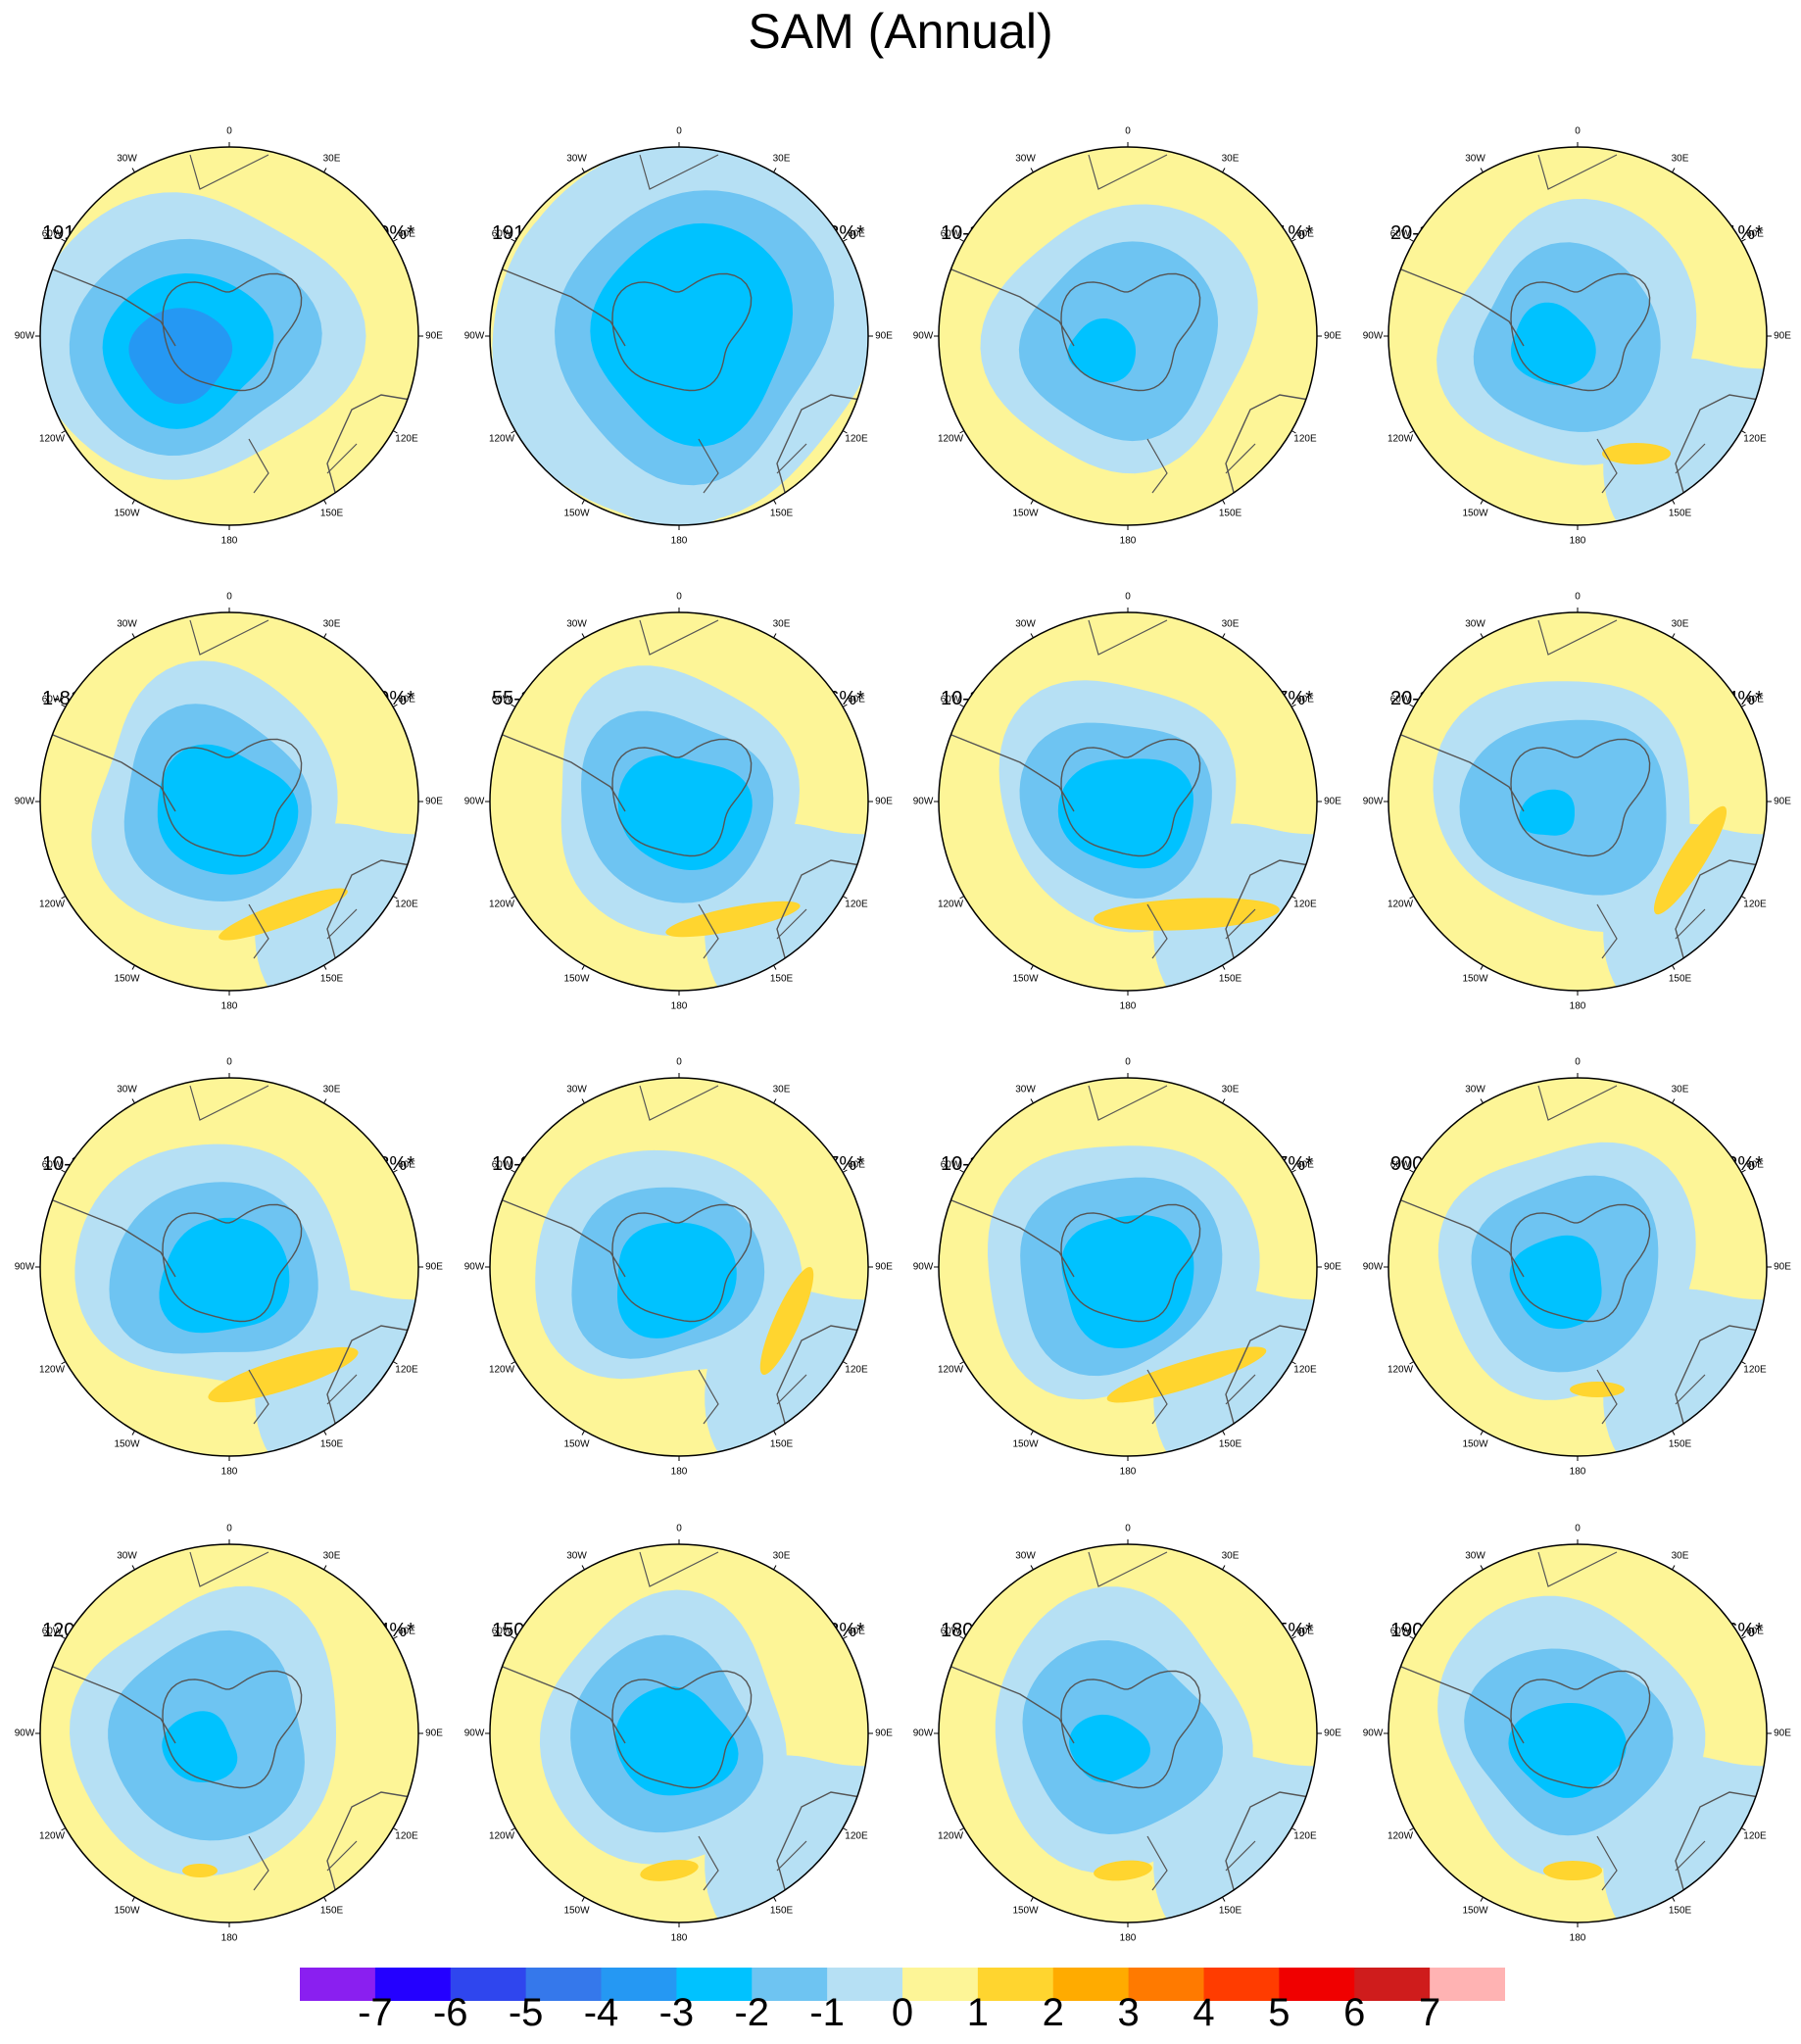  What do you see at coordinates (676, 2013) in the screenshot?
I see `colorbar-tick-label: -3` at bounding box center [676, 2013].